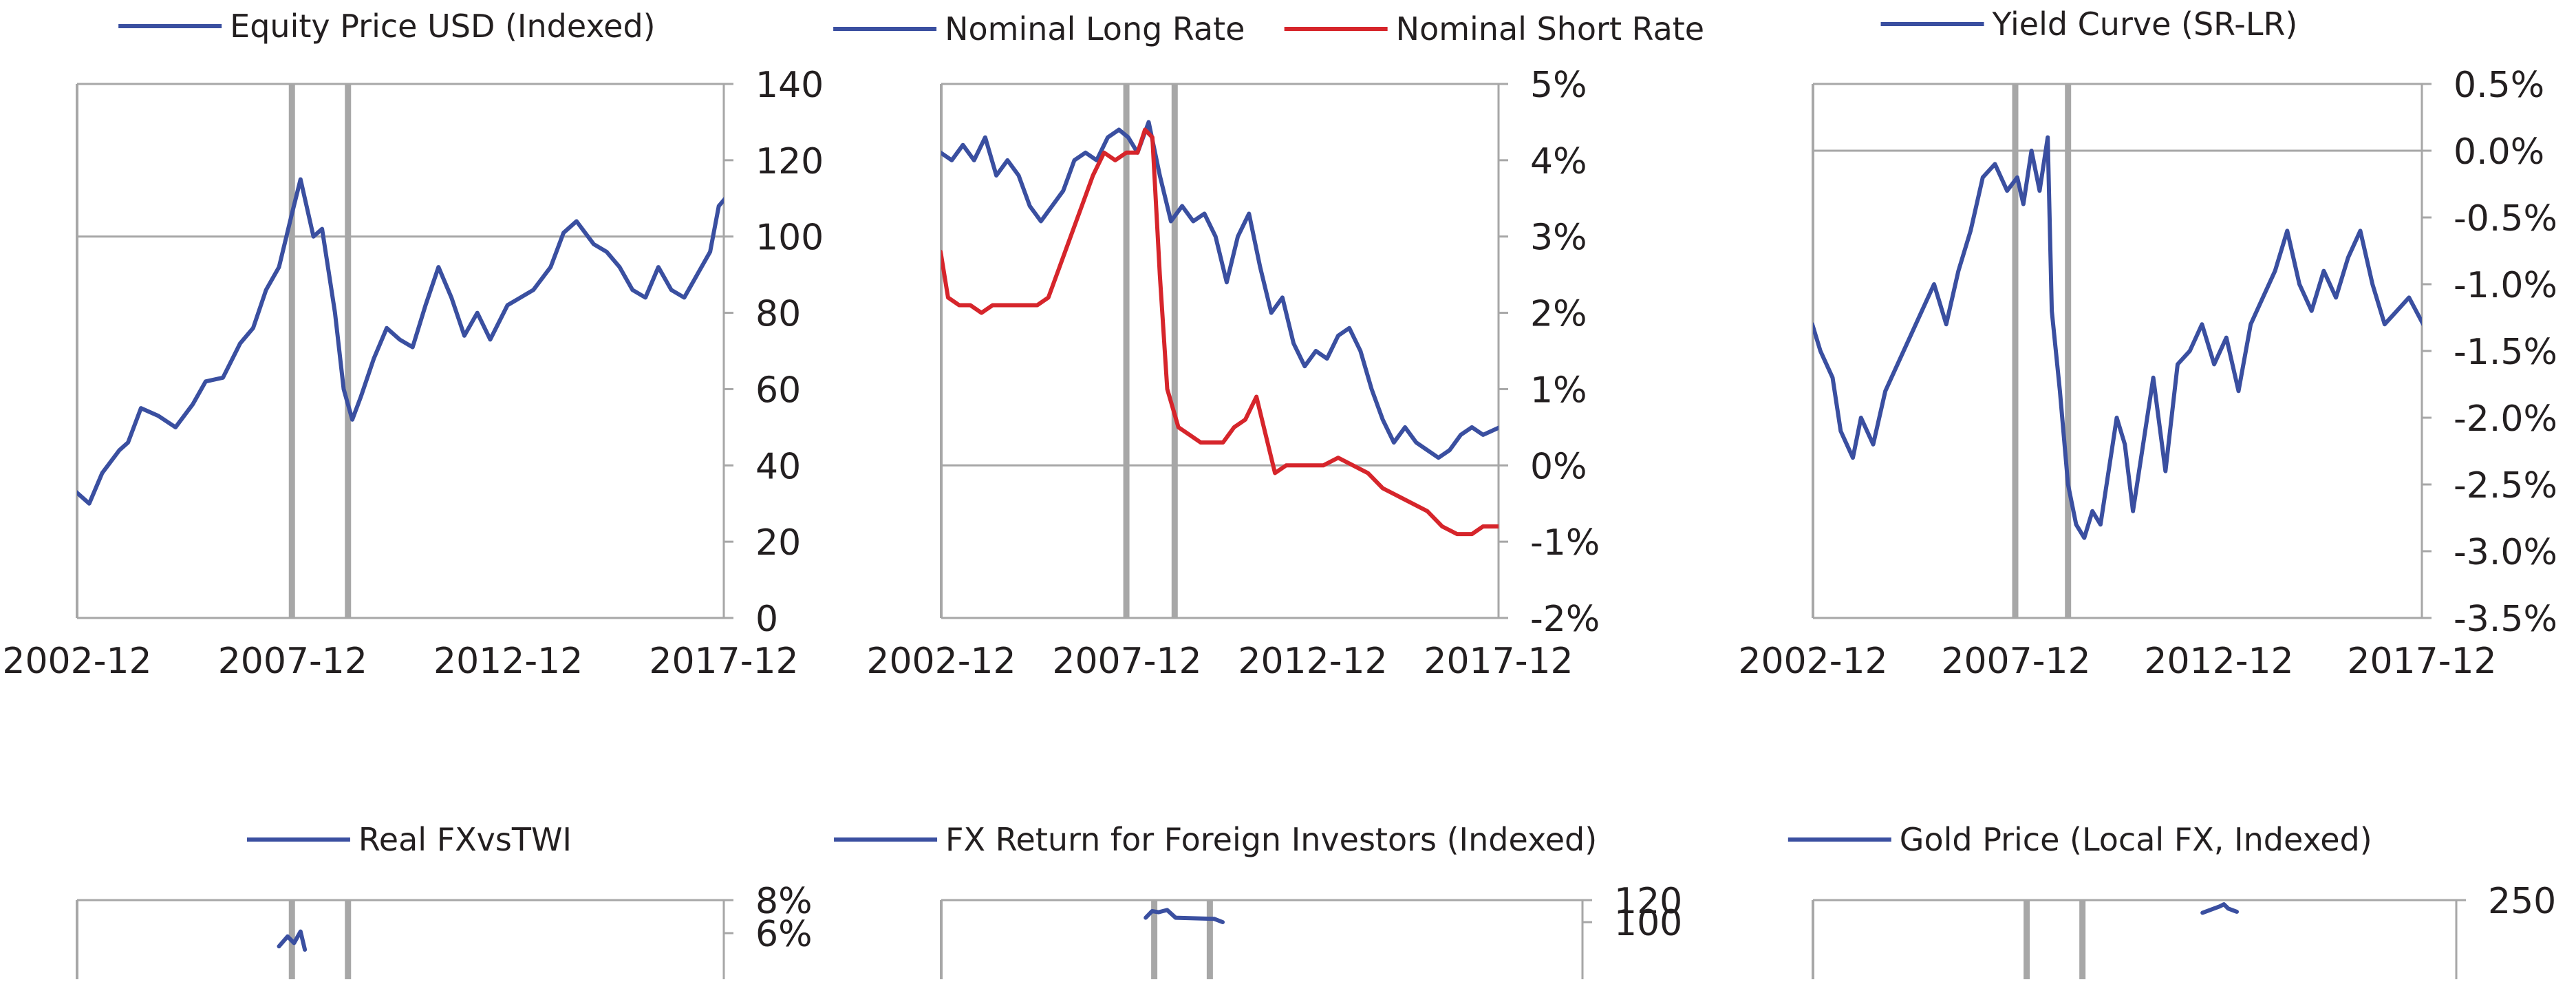 The height and width of the screenshot is (982, 2576). What do you see at coordinates (2505, 218) in the screenshot?
I see `y-tick-label: -0.5%` at bounding box center [2505, 218].